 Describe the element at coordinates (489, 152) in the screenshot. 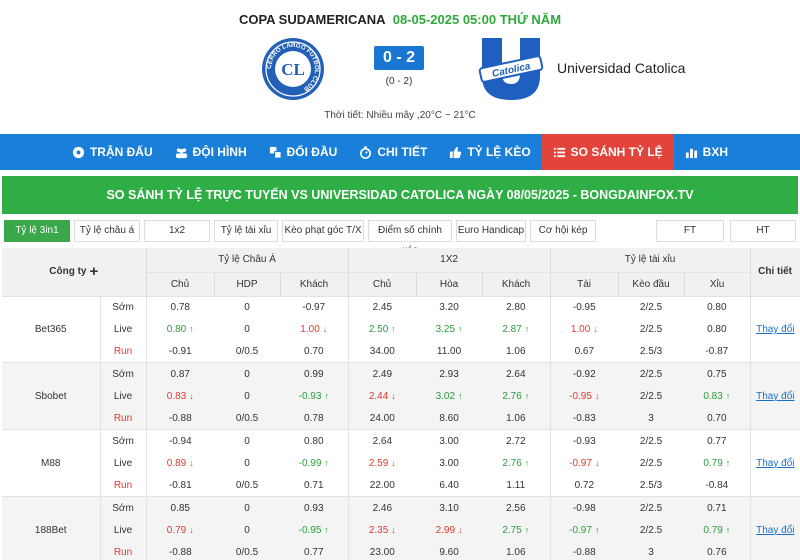

I see `tab-ty-le-keo: TỶ LỆ KÈO` at that location.